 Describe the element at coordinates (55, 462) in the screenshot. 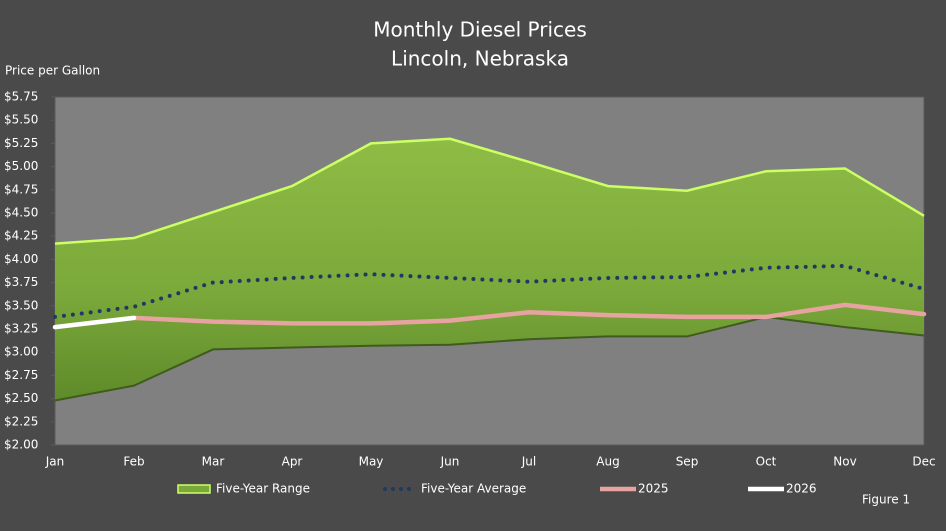

I see `x-tick-label: Jan` at that location.